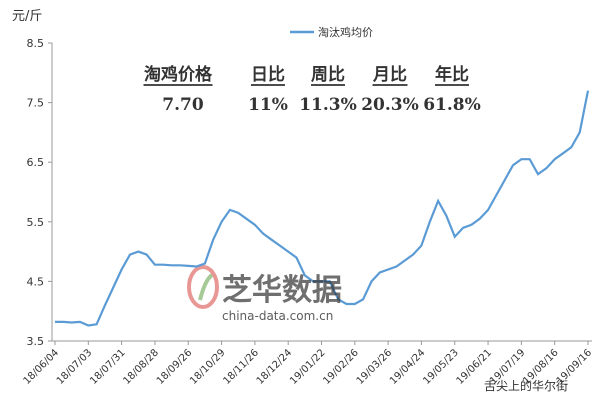 This screenshot has width=603, height=403. Describe the element at coordinates (375, 367) in the screenshot. I see `x-tick-label: 19/03/26` at that location.